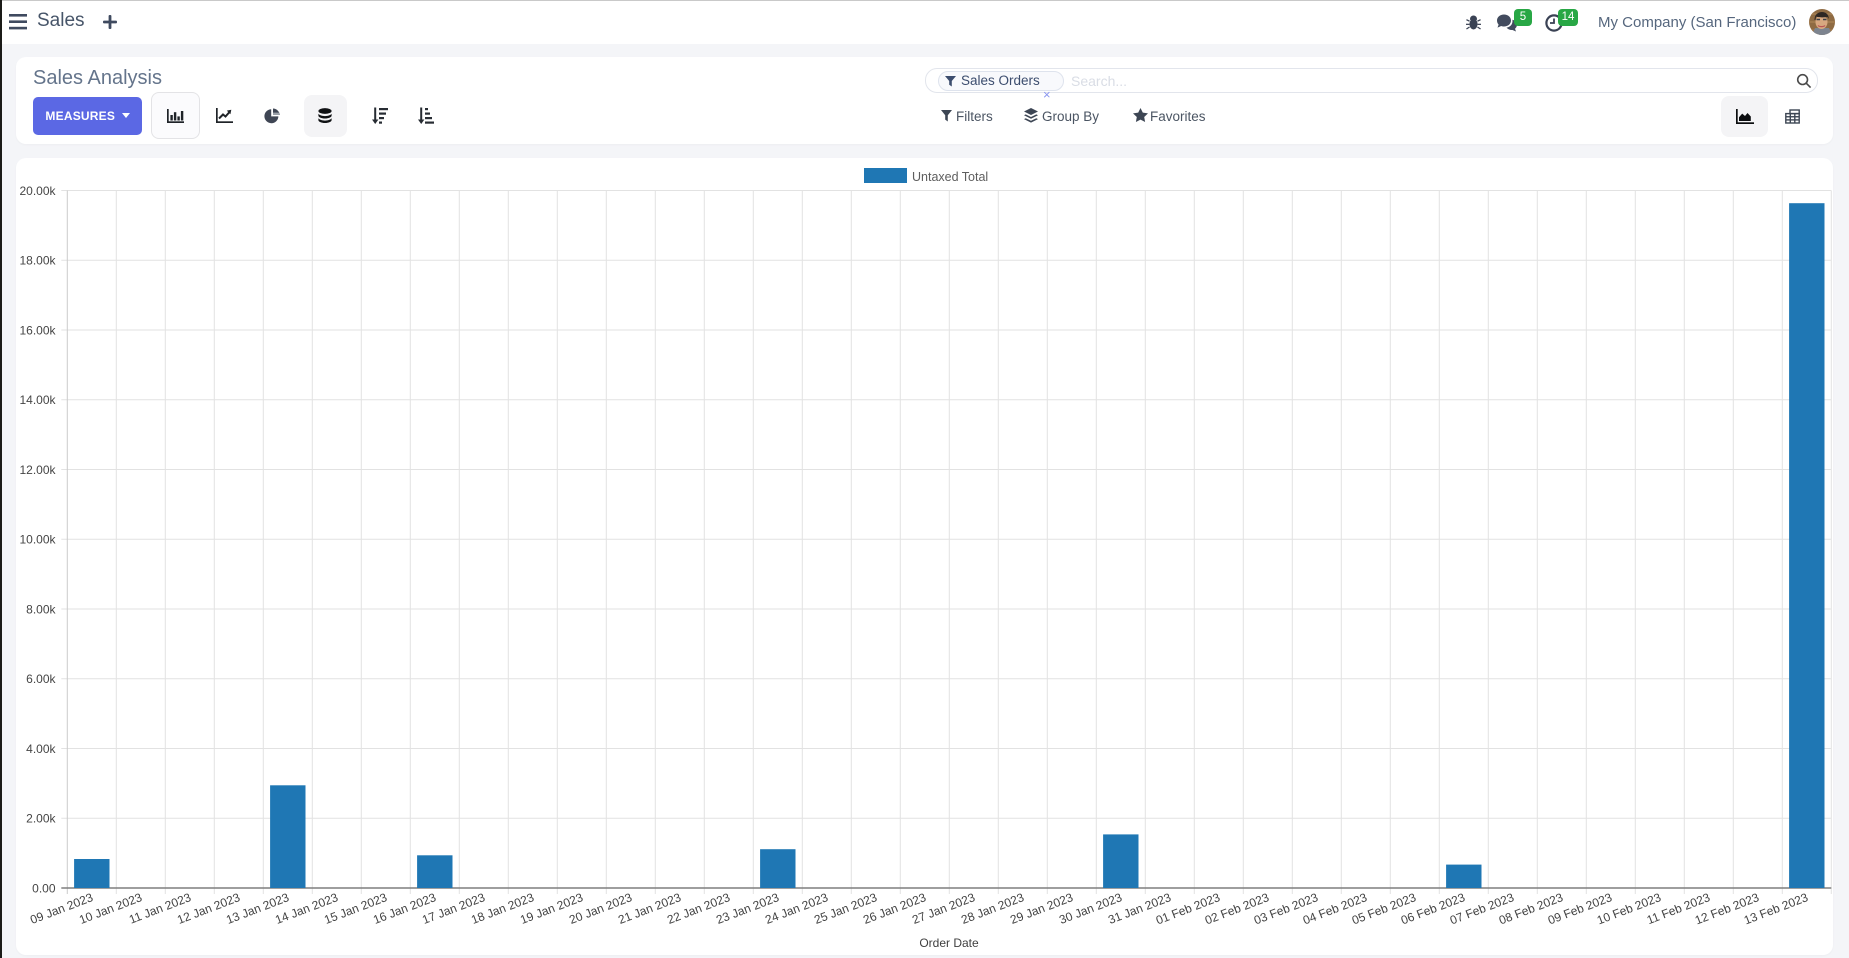 Image resolution: width=1849 pixels, height=958 pixels. What do you see at coordinates (37, 191) in the screenshot?
I see `svg-text: 20.00k` at bounding box center [37, 191].